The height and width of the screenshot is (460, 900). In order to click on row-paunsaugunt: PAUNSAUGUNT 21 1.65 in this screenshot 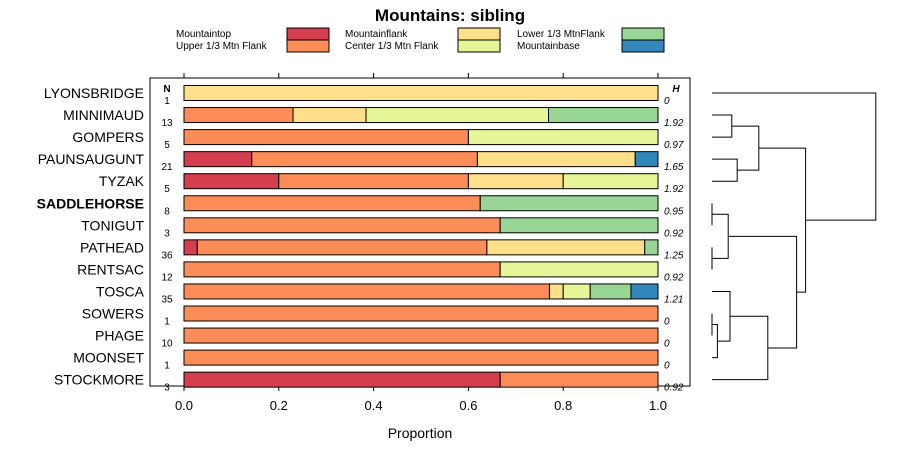, I will do `click(361, 162)`.